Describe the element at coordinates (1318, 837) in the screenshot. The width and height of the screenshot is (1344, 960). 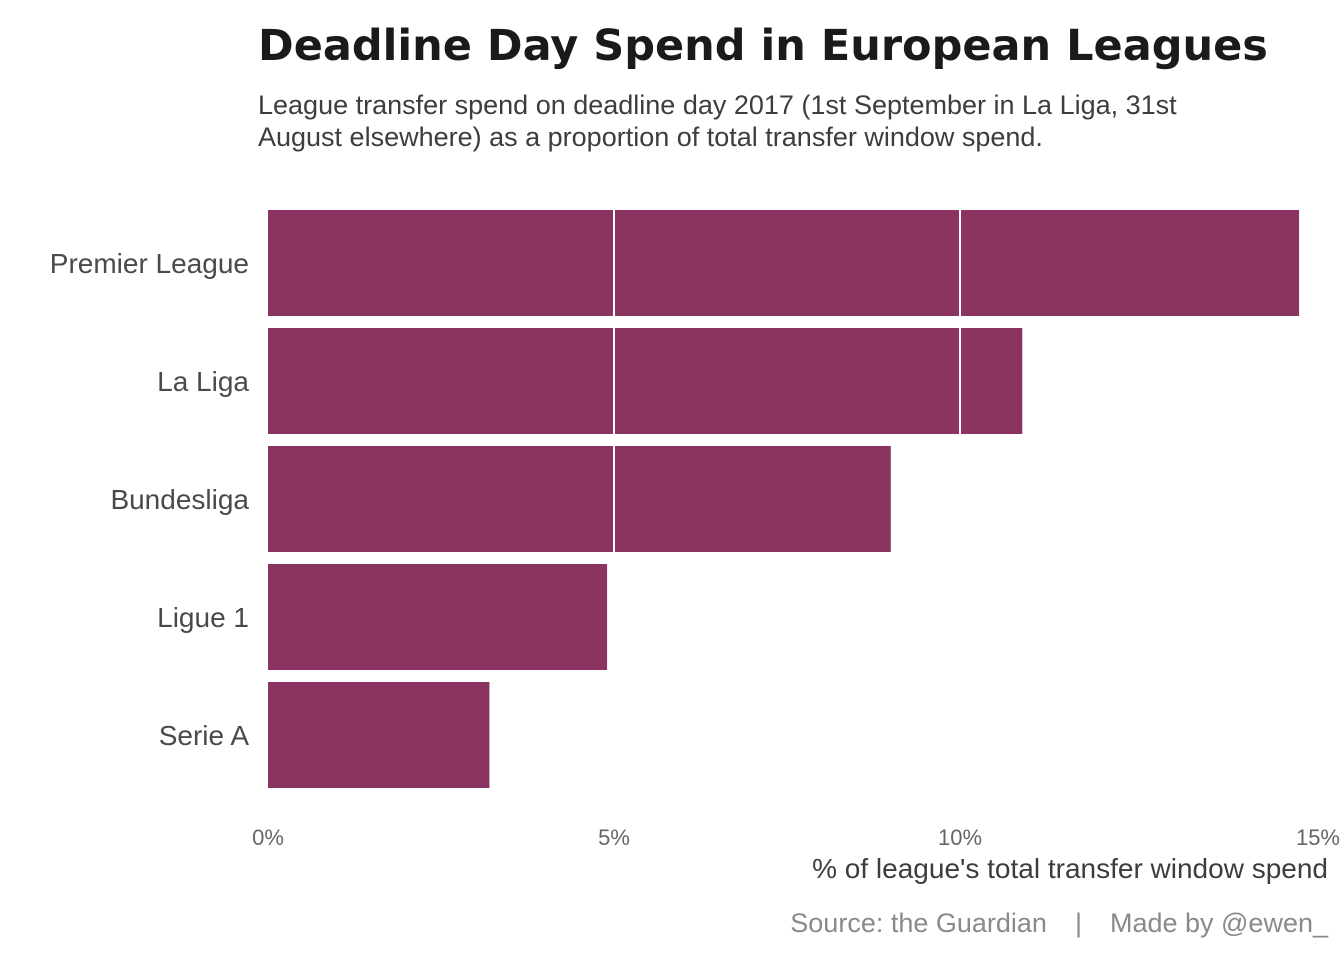
I see `x-tick-label-15: 15%` at that location.